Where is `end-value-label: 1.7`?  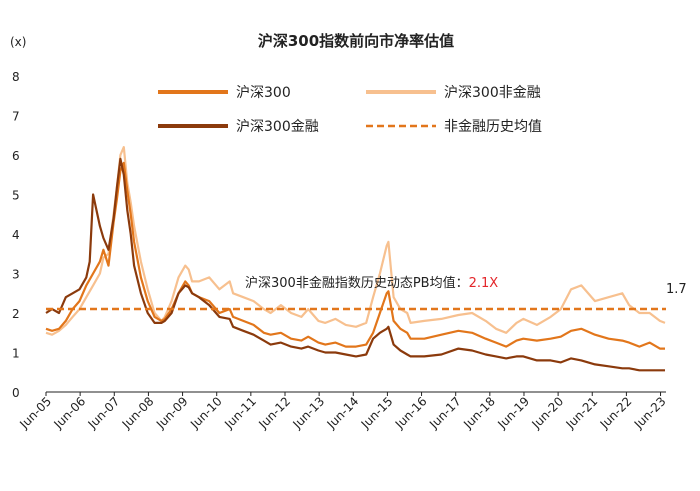 end-value-label: 1.7 is located at coordinates (676, 289).